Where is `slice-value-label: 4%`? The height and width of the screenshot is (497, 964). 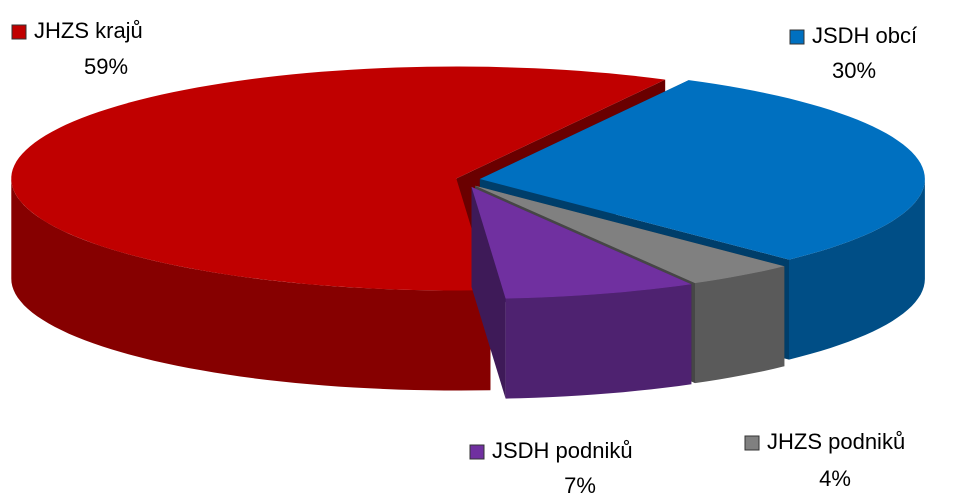 slice-value-label: 4% is located at coordinates (835, 478).